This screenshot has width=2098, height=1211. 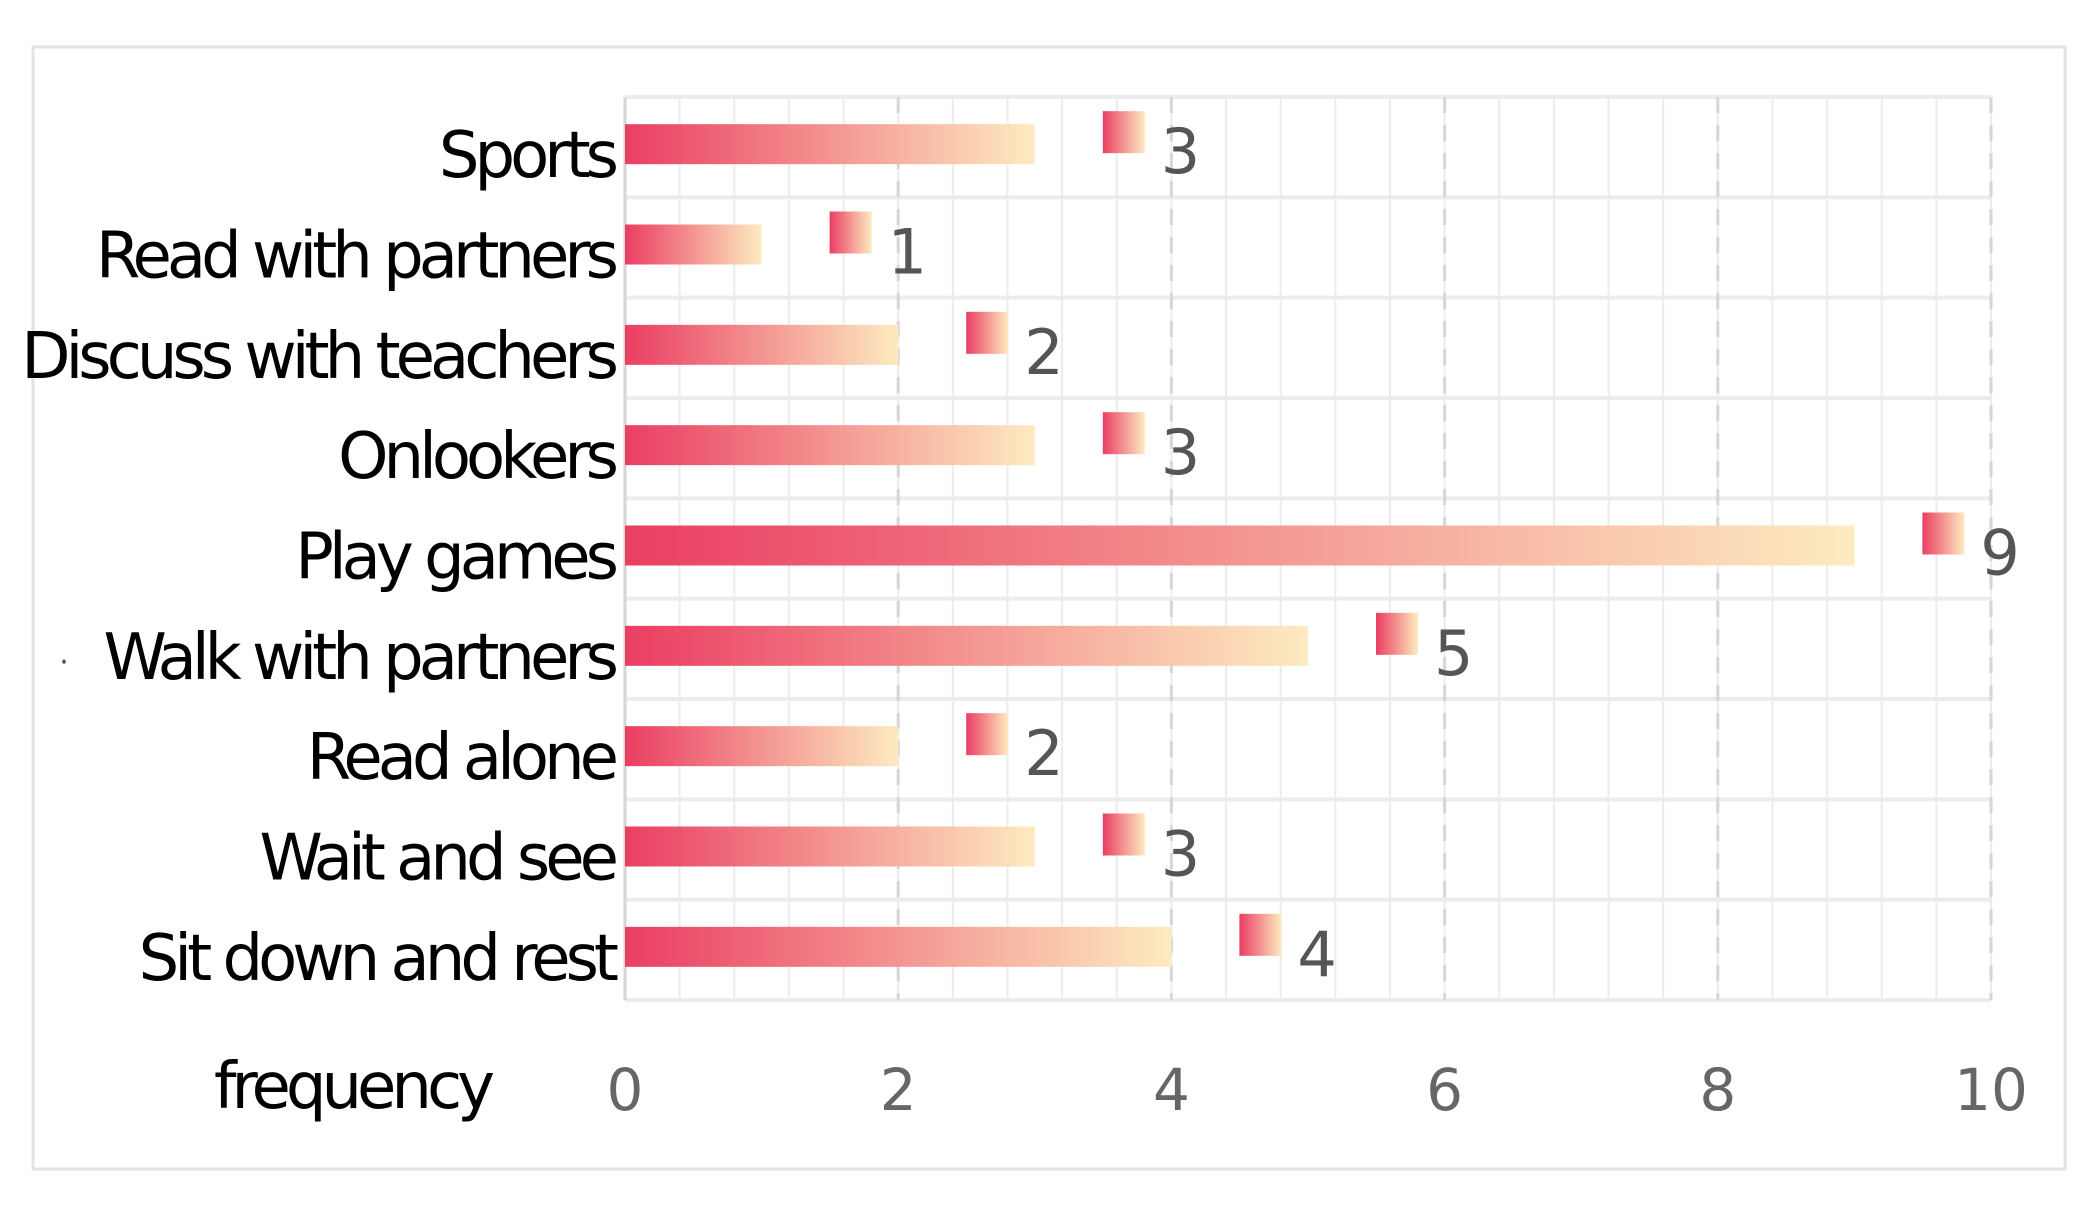 What do you see at coordinates (1991, 1090) in the screenshot?
I see `x-tick-label: 10` at bounding box center [1991, 1090].